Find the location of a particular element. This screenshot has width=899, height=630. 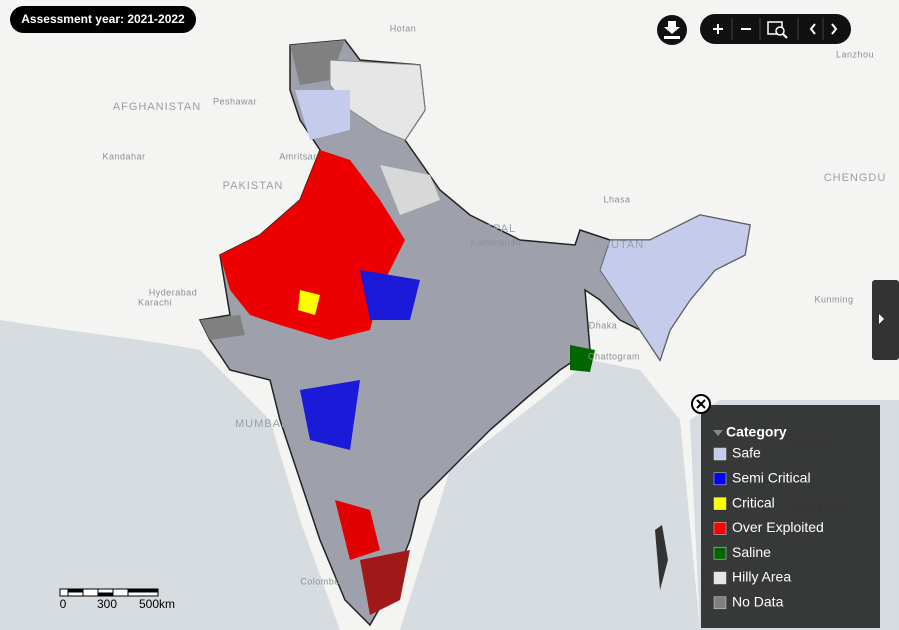

zoom-in-button is located at coordinates (718, 29).